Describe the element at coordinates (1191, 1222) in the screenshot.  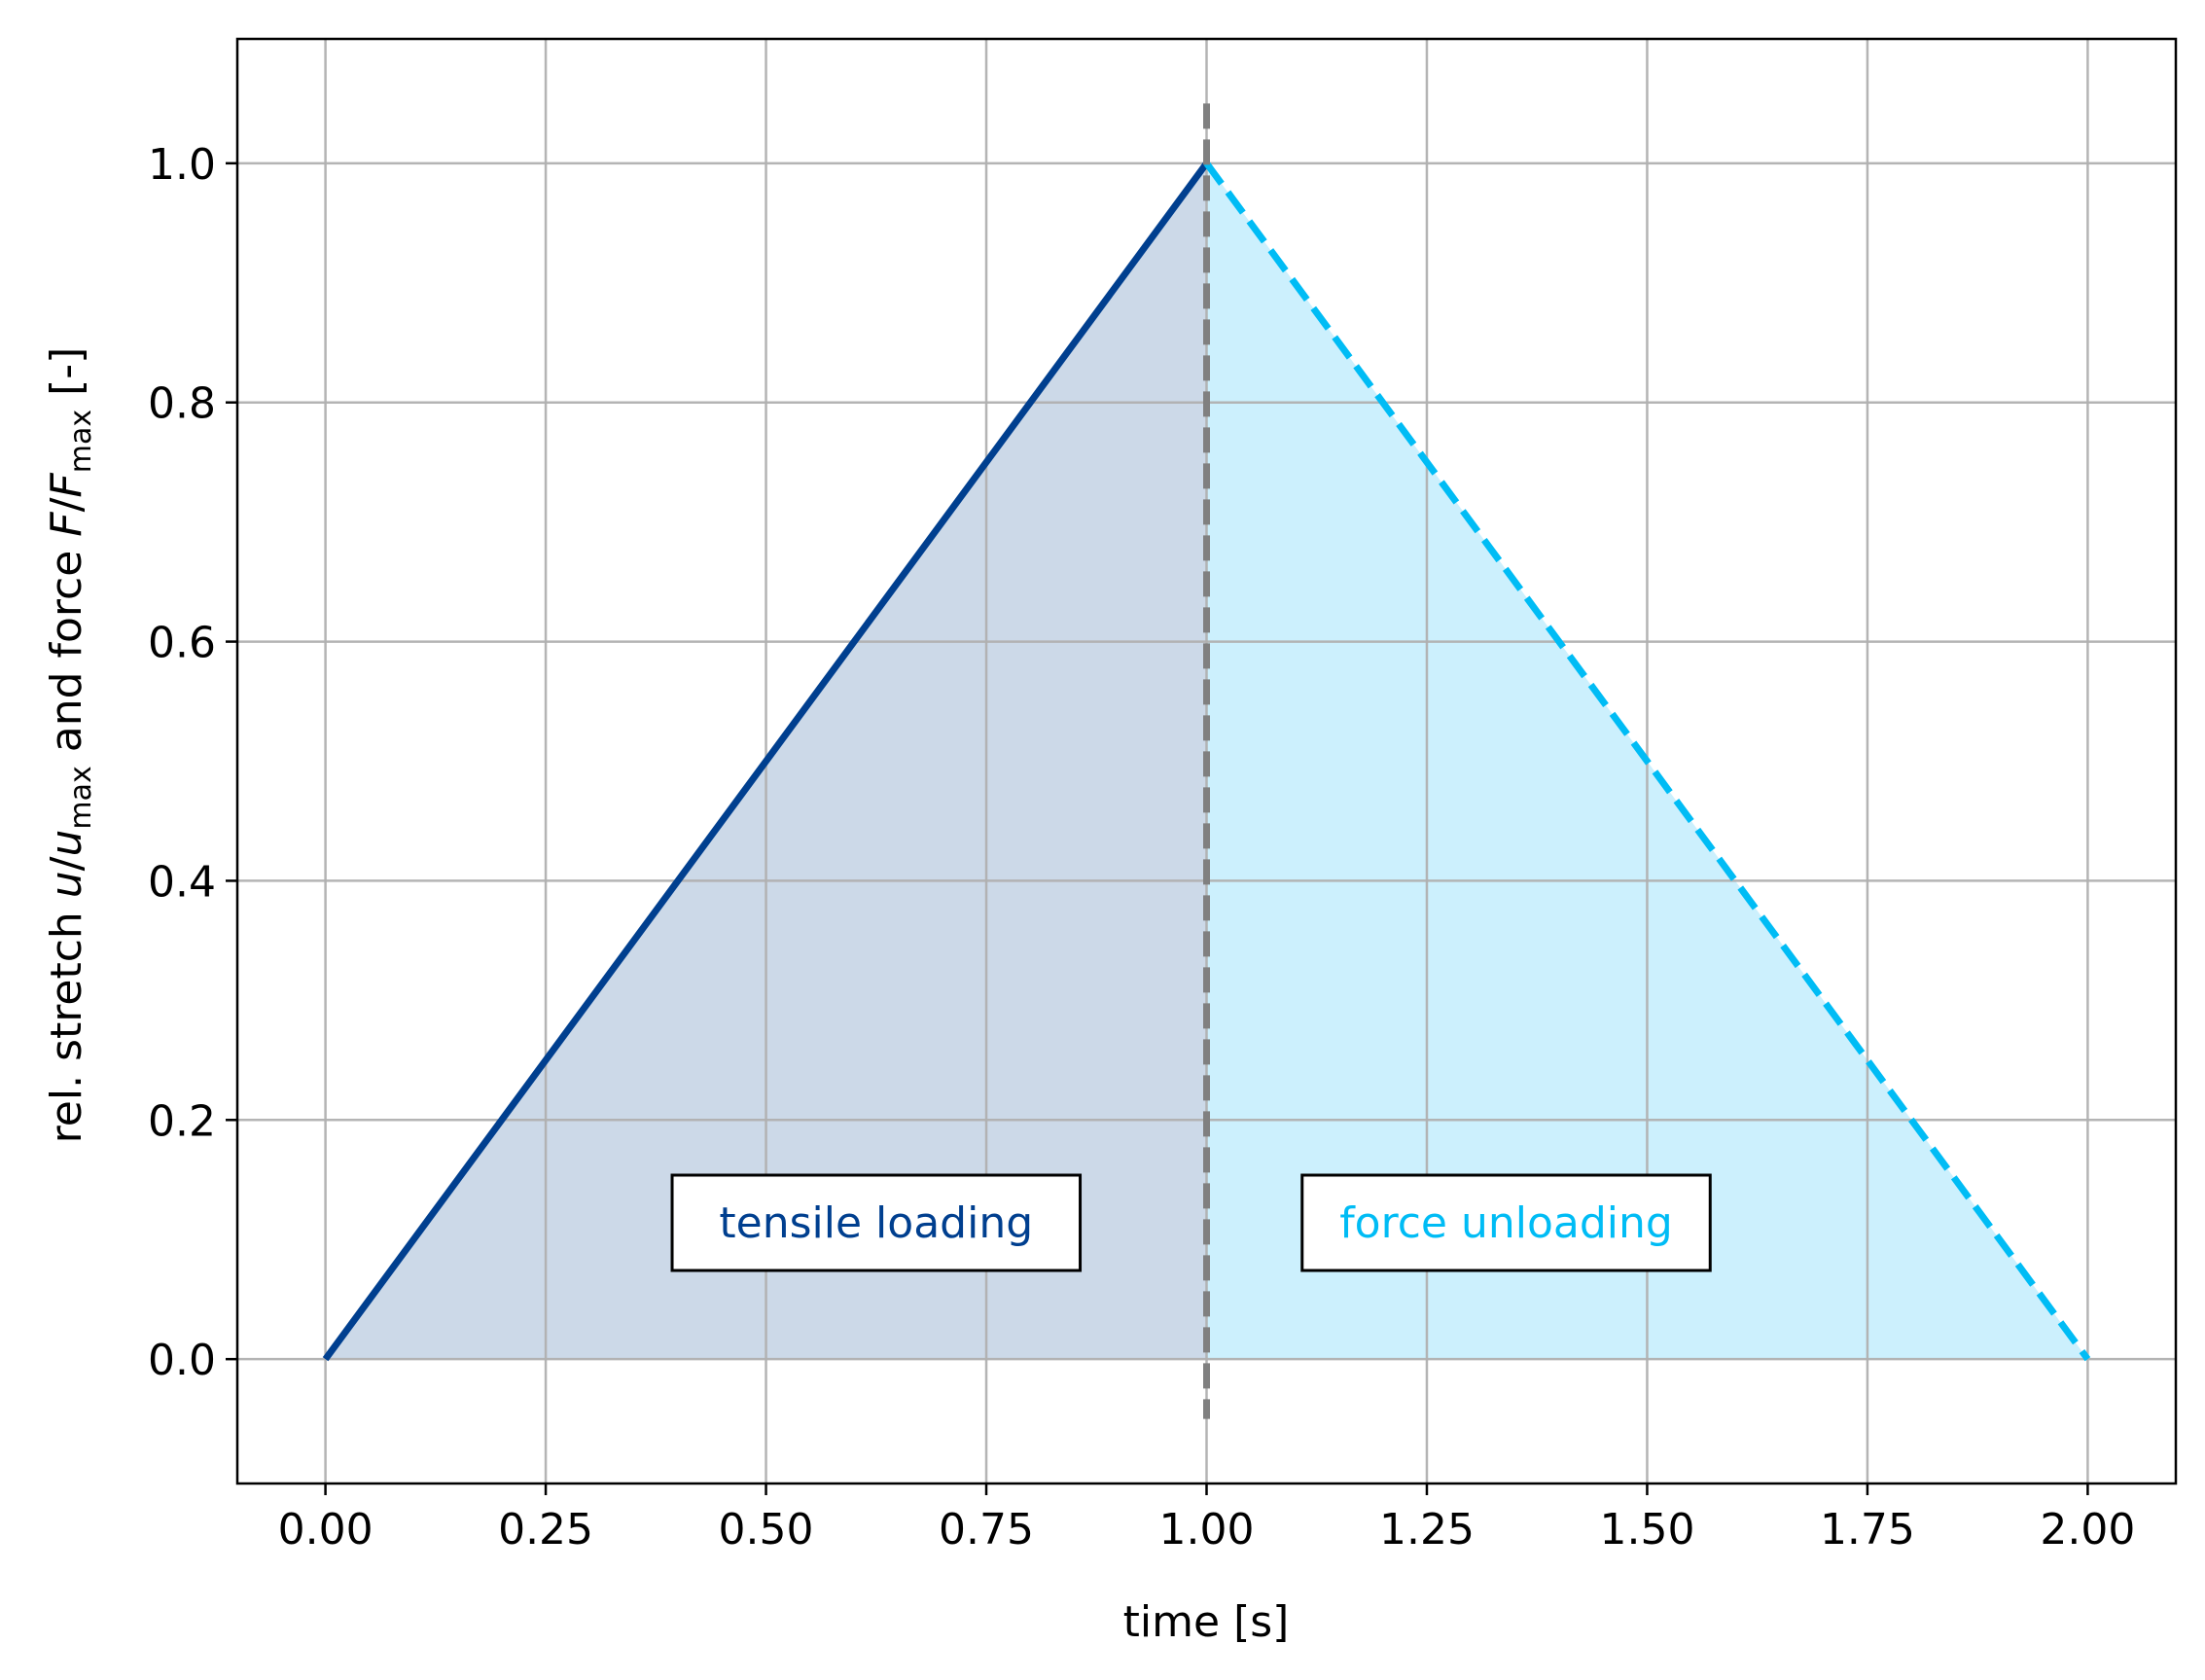
I see `annotations: tensile loading force unloading` at that location.